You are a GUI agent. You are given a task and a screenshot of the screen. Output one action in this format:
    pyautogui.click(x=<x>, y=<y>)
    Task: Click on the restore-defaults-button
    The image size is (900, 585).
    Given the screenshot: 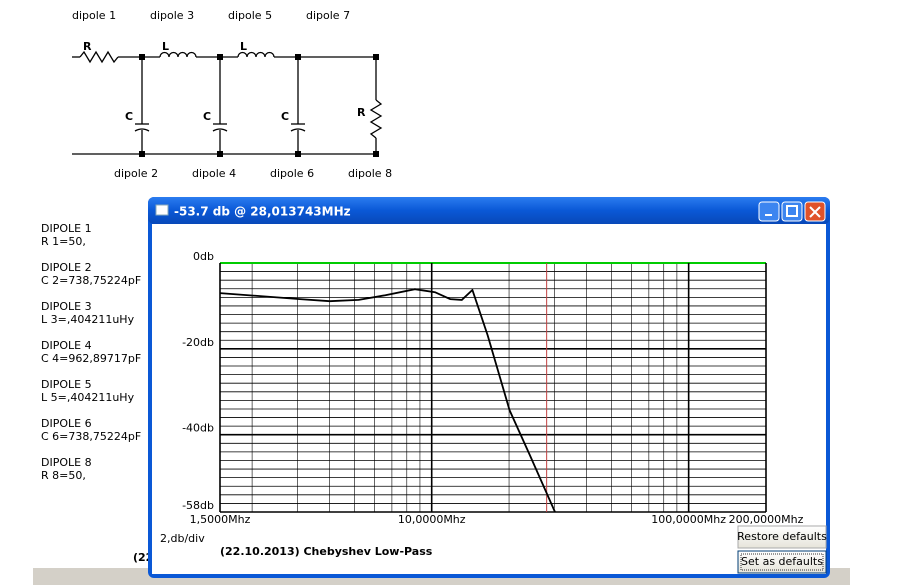 What is the action you would take?
    pyautogui.click(x=782, y=537)
    